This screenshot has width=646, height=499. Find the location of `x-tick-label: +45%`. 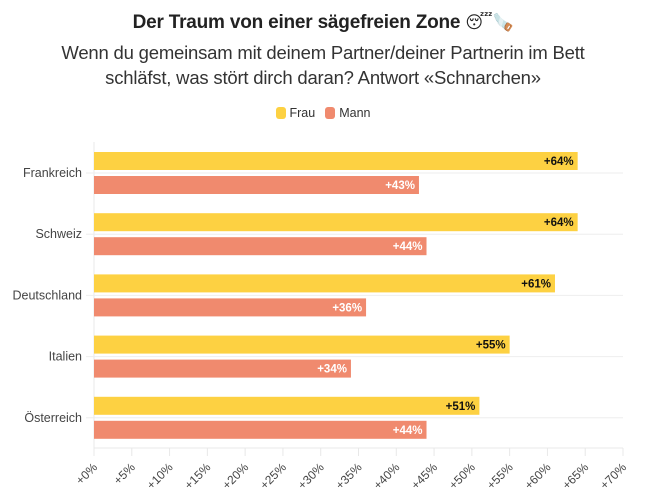

x-tick-label: +45% is located at coordinates (424, 476).